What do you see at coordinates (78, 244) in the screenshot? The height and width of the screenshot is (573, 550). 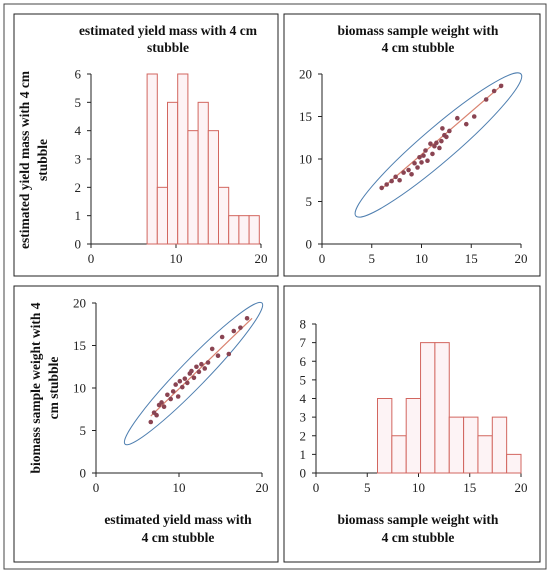 I see `top-left-y-tick-label: 0` at bounding box center [78, 244].